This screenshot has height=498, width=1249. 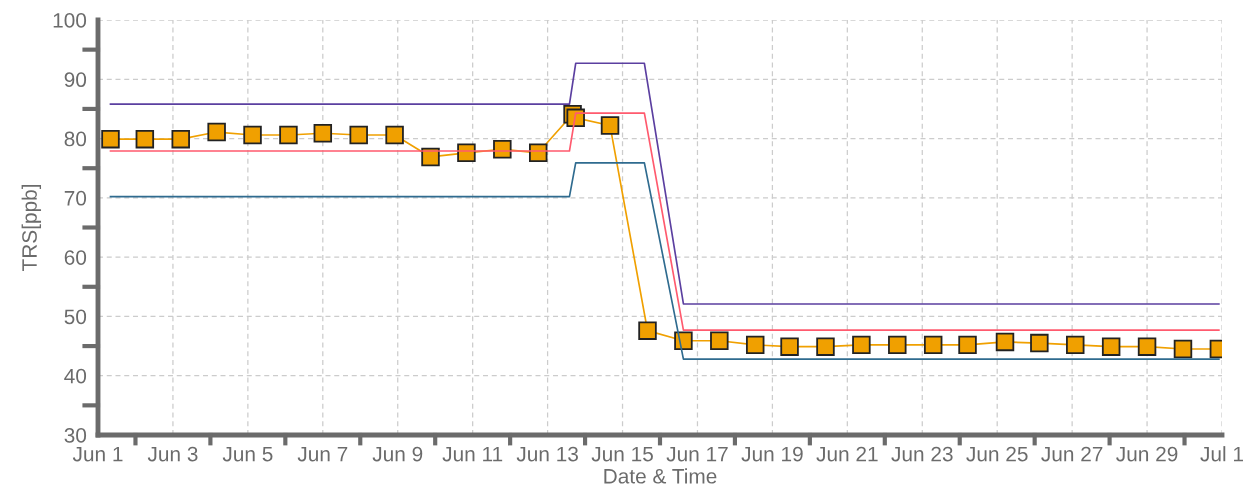 I want to click on x-tick-label: Jun 27, so click(x=1072, y=454).